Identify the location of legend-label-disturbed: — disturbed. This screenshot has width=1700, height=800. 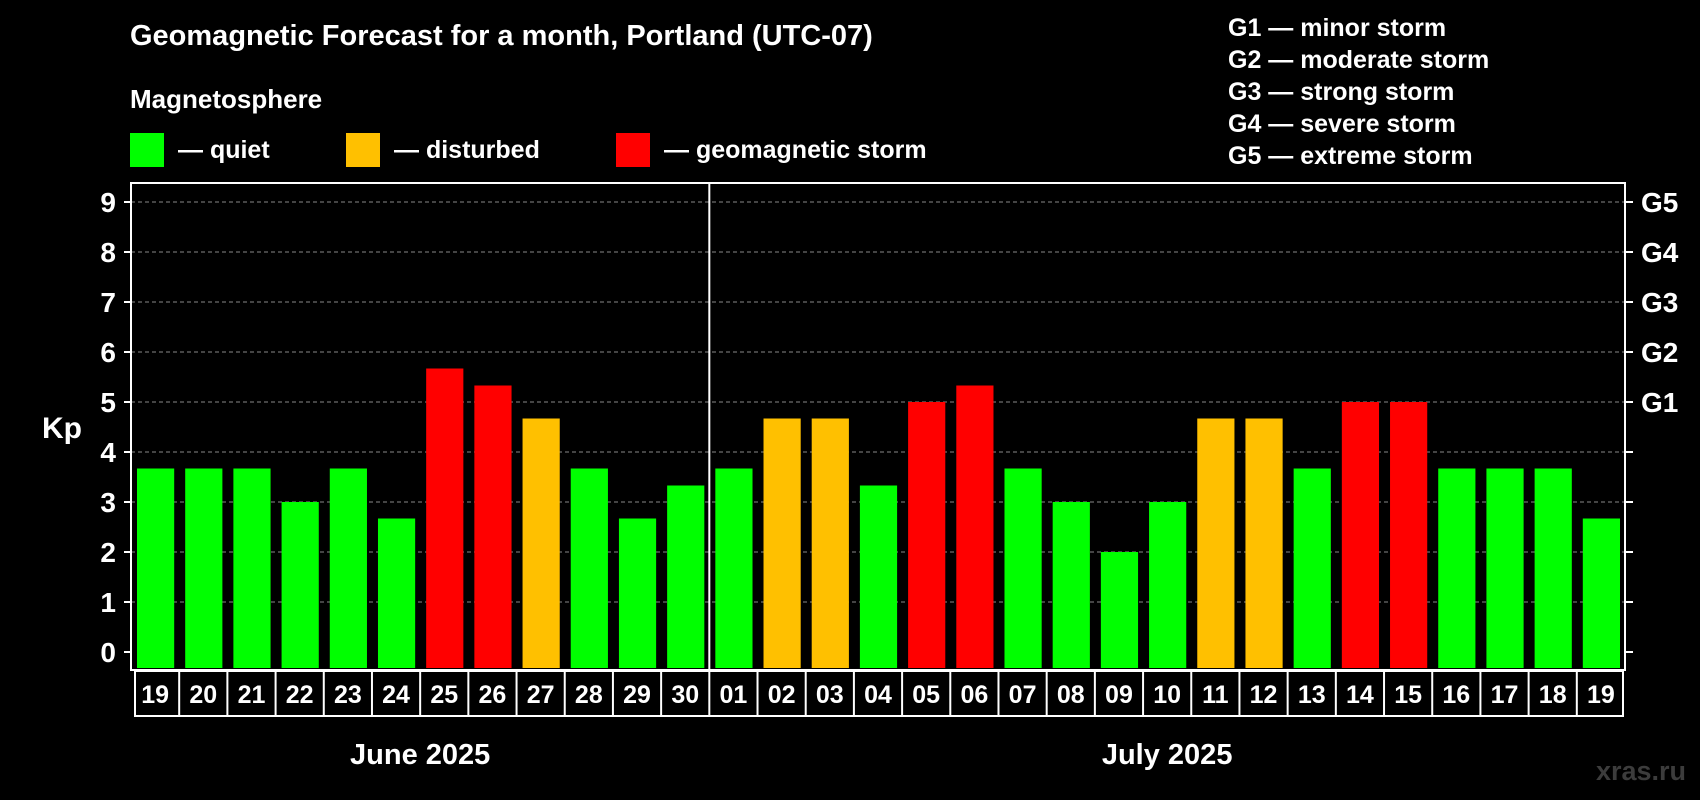
(467, 149).